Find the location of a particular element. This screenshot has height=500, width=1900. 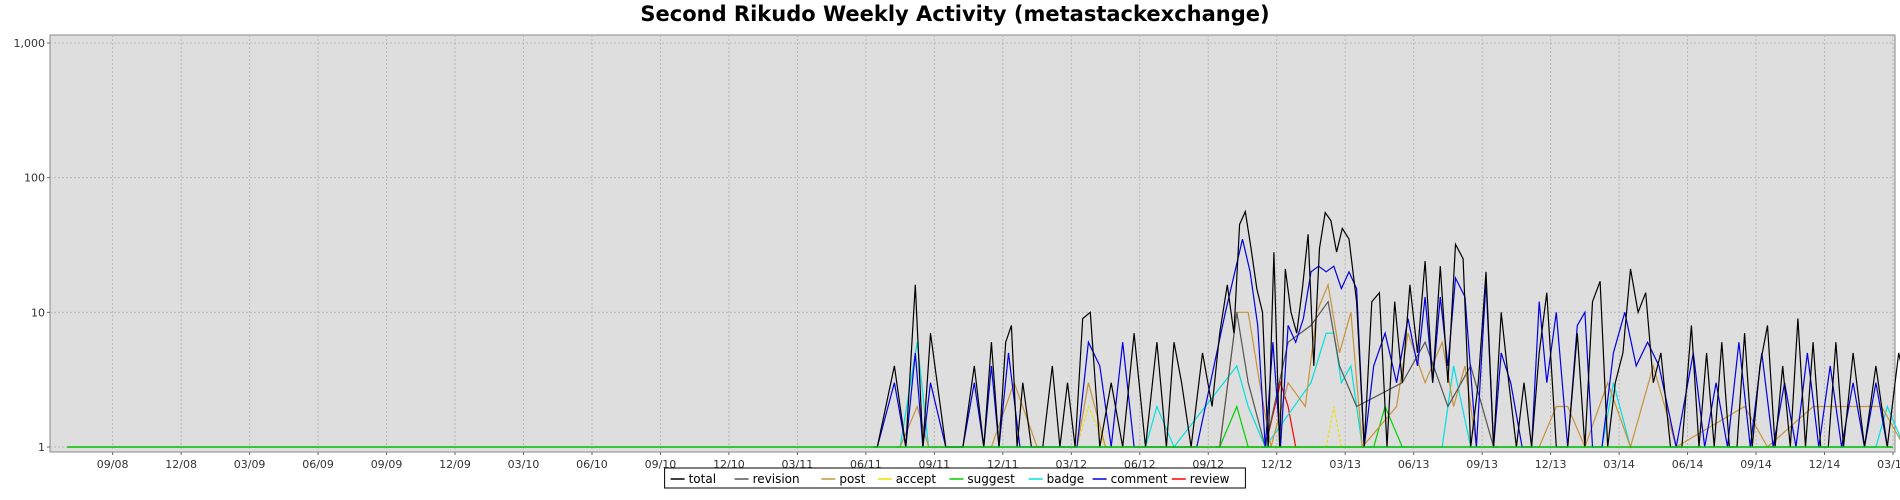

legend-label-total: total is located at coordinates (702, 479).